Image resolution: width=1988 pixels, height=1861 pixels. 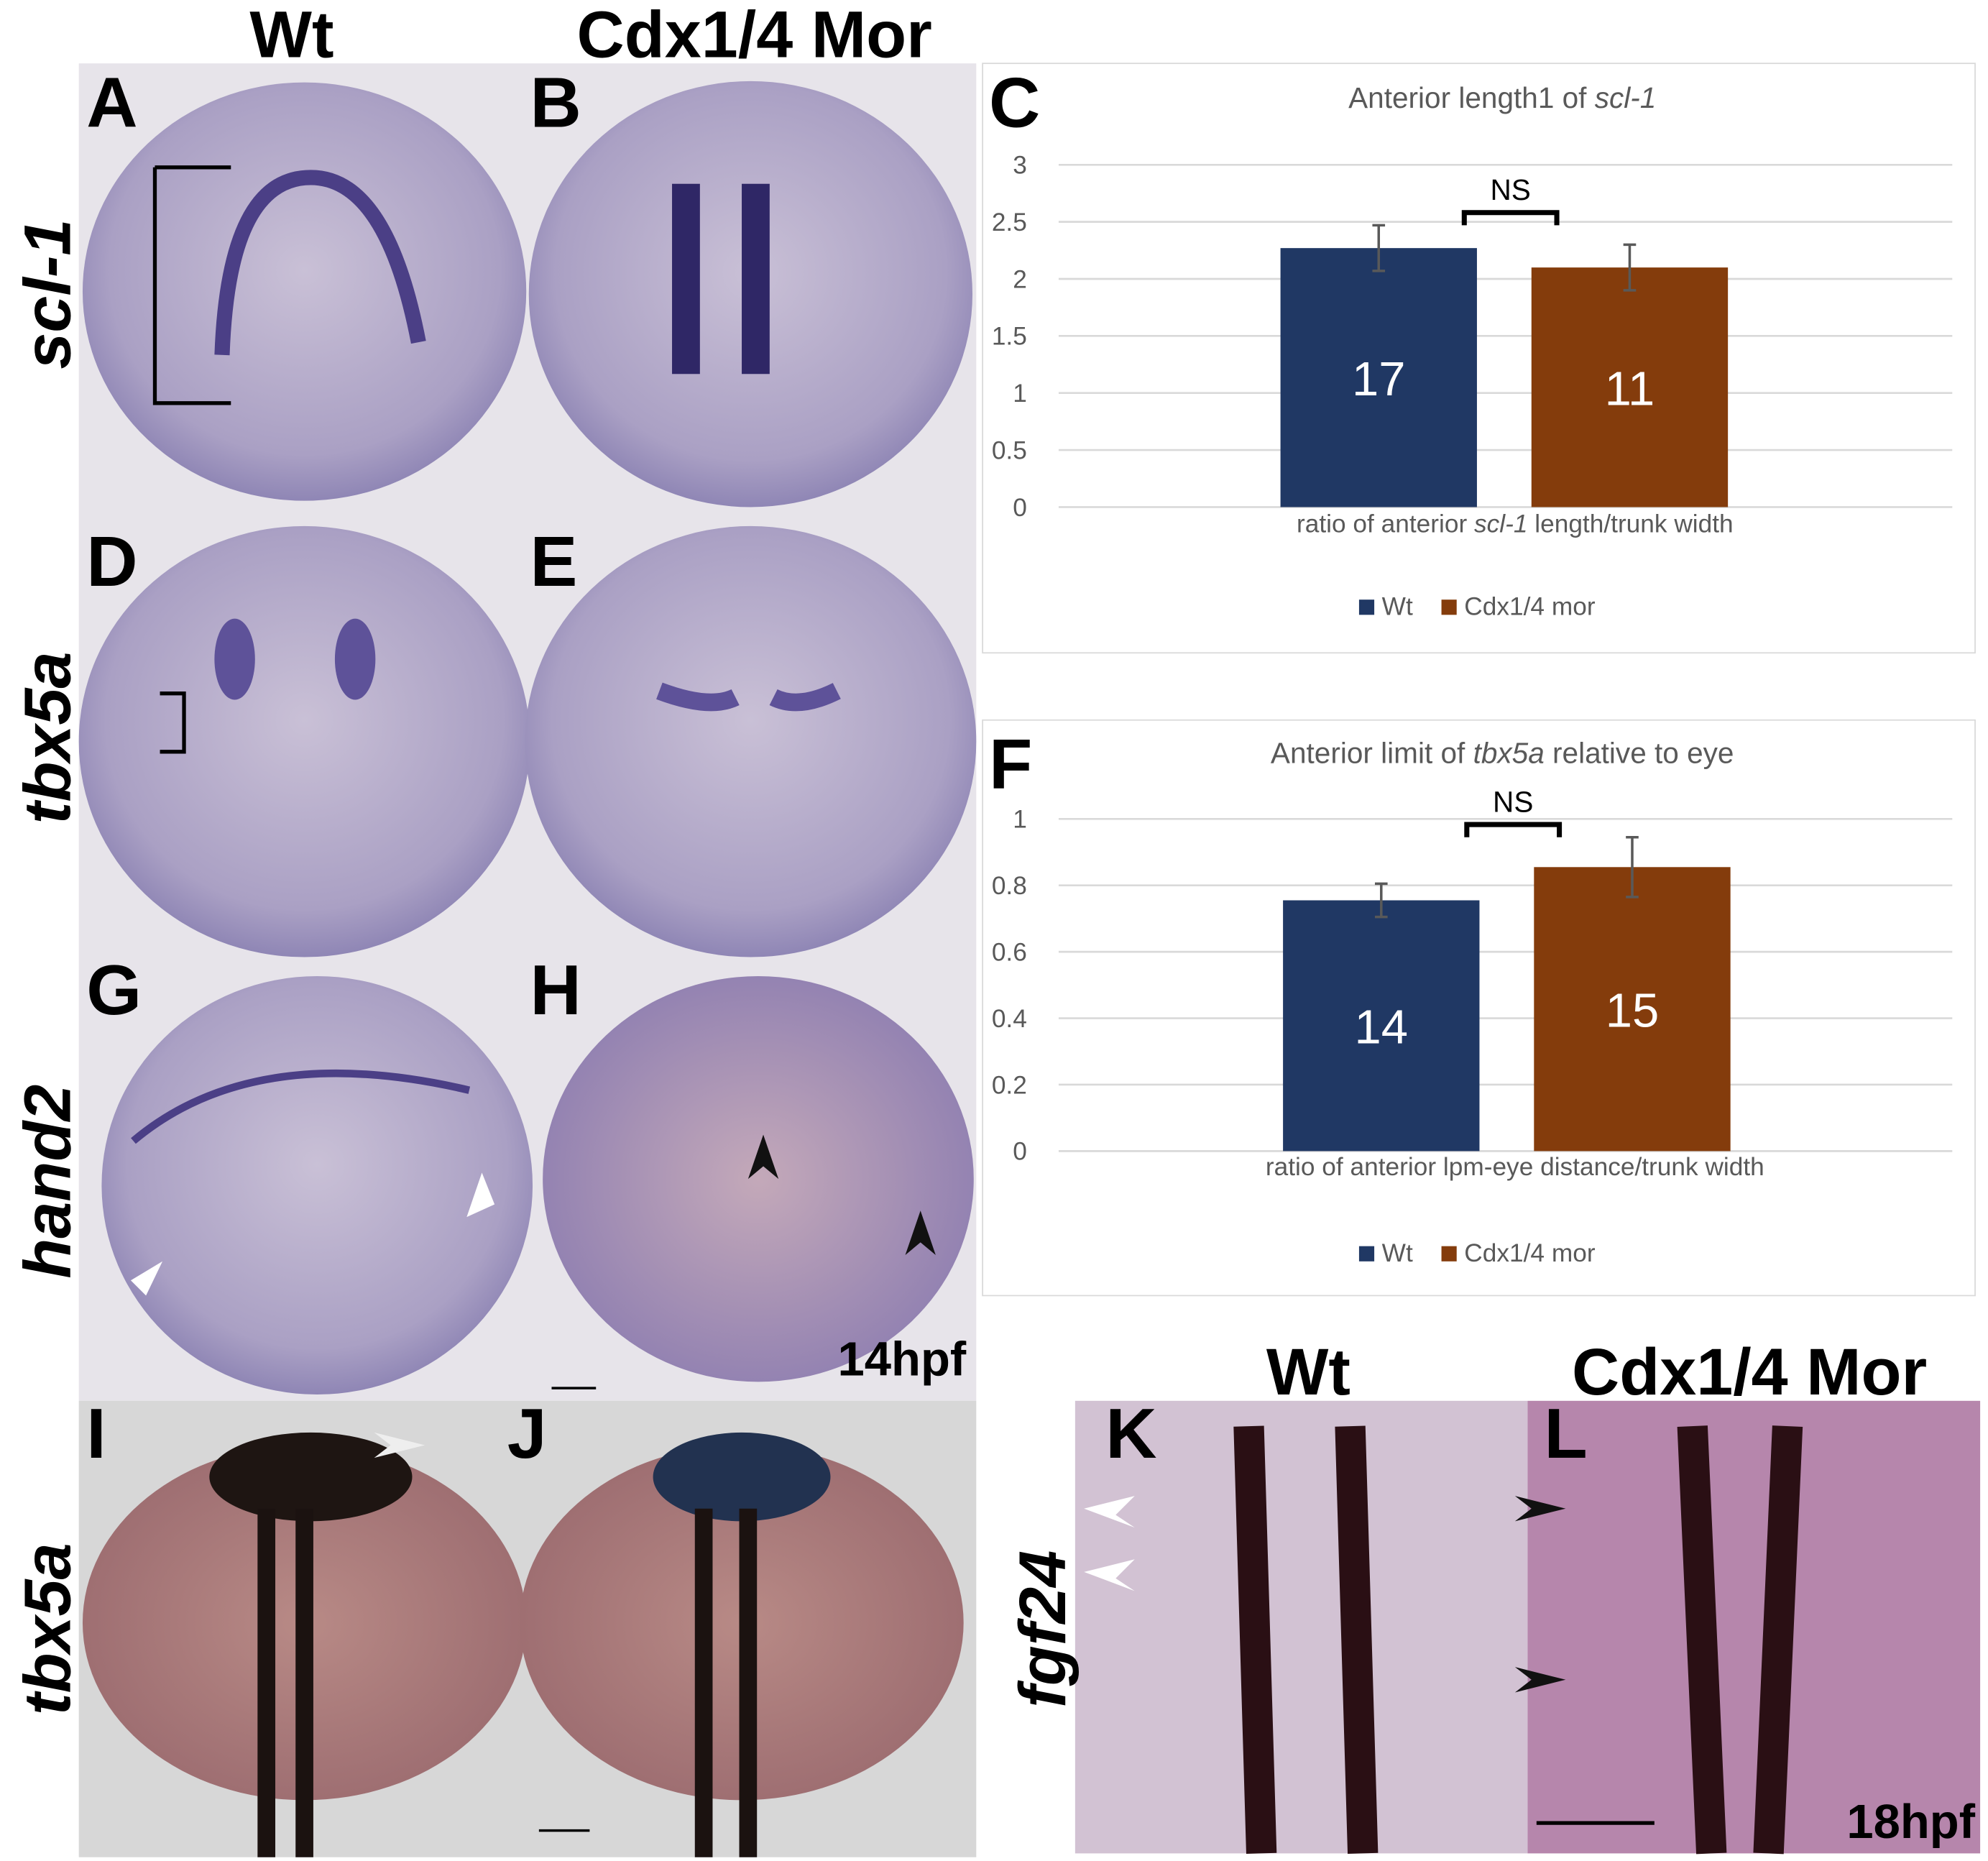 What do you see at coordinates (1009, 886) in the screenshot?
I see `y-tick-label: 0.8` at bounding box center [1009, 886].